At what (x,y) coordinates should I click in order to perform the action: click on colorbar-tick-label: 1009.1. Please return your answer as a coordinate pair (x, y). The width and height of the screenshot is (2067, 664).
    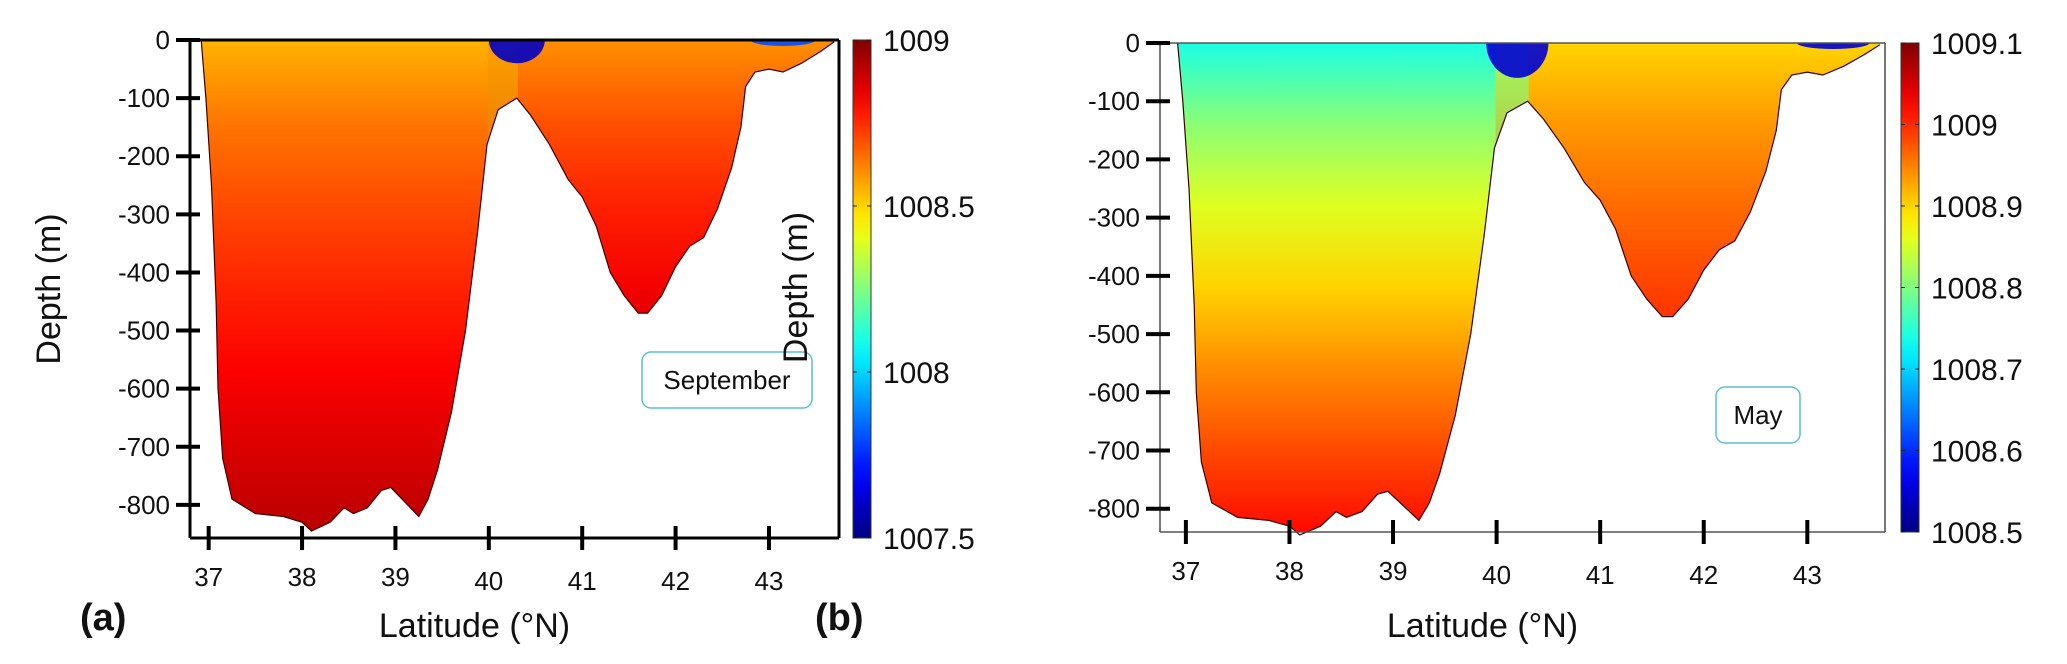
    Looking at the image, I should click on (1977, 44).